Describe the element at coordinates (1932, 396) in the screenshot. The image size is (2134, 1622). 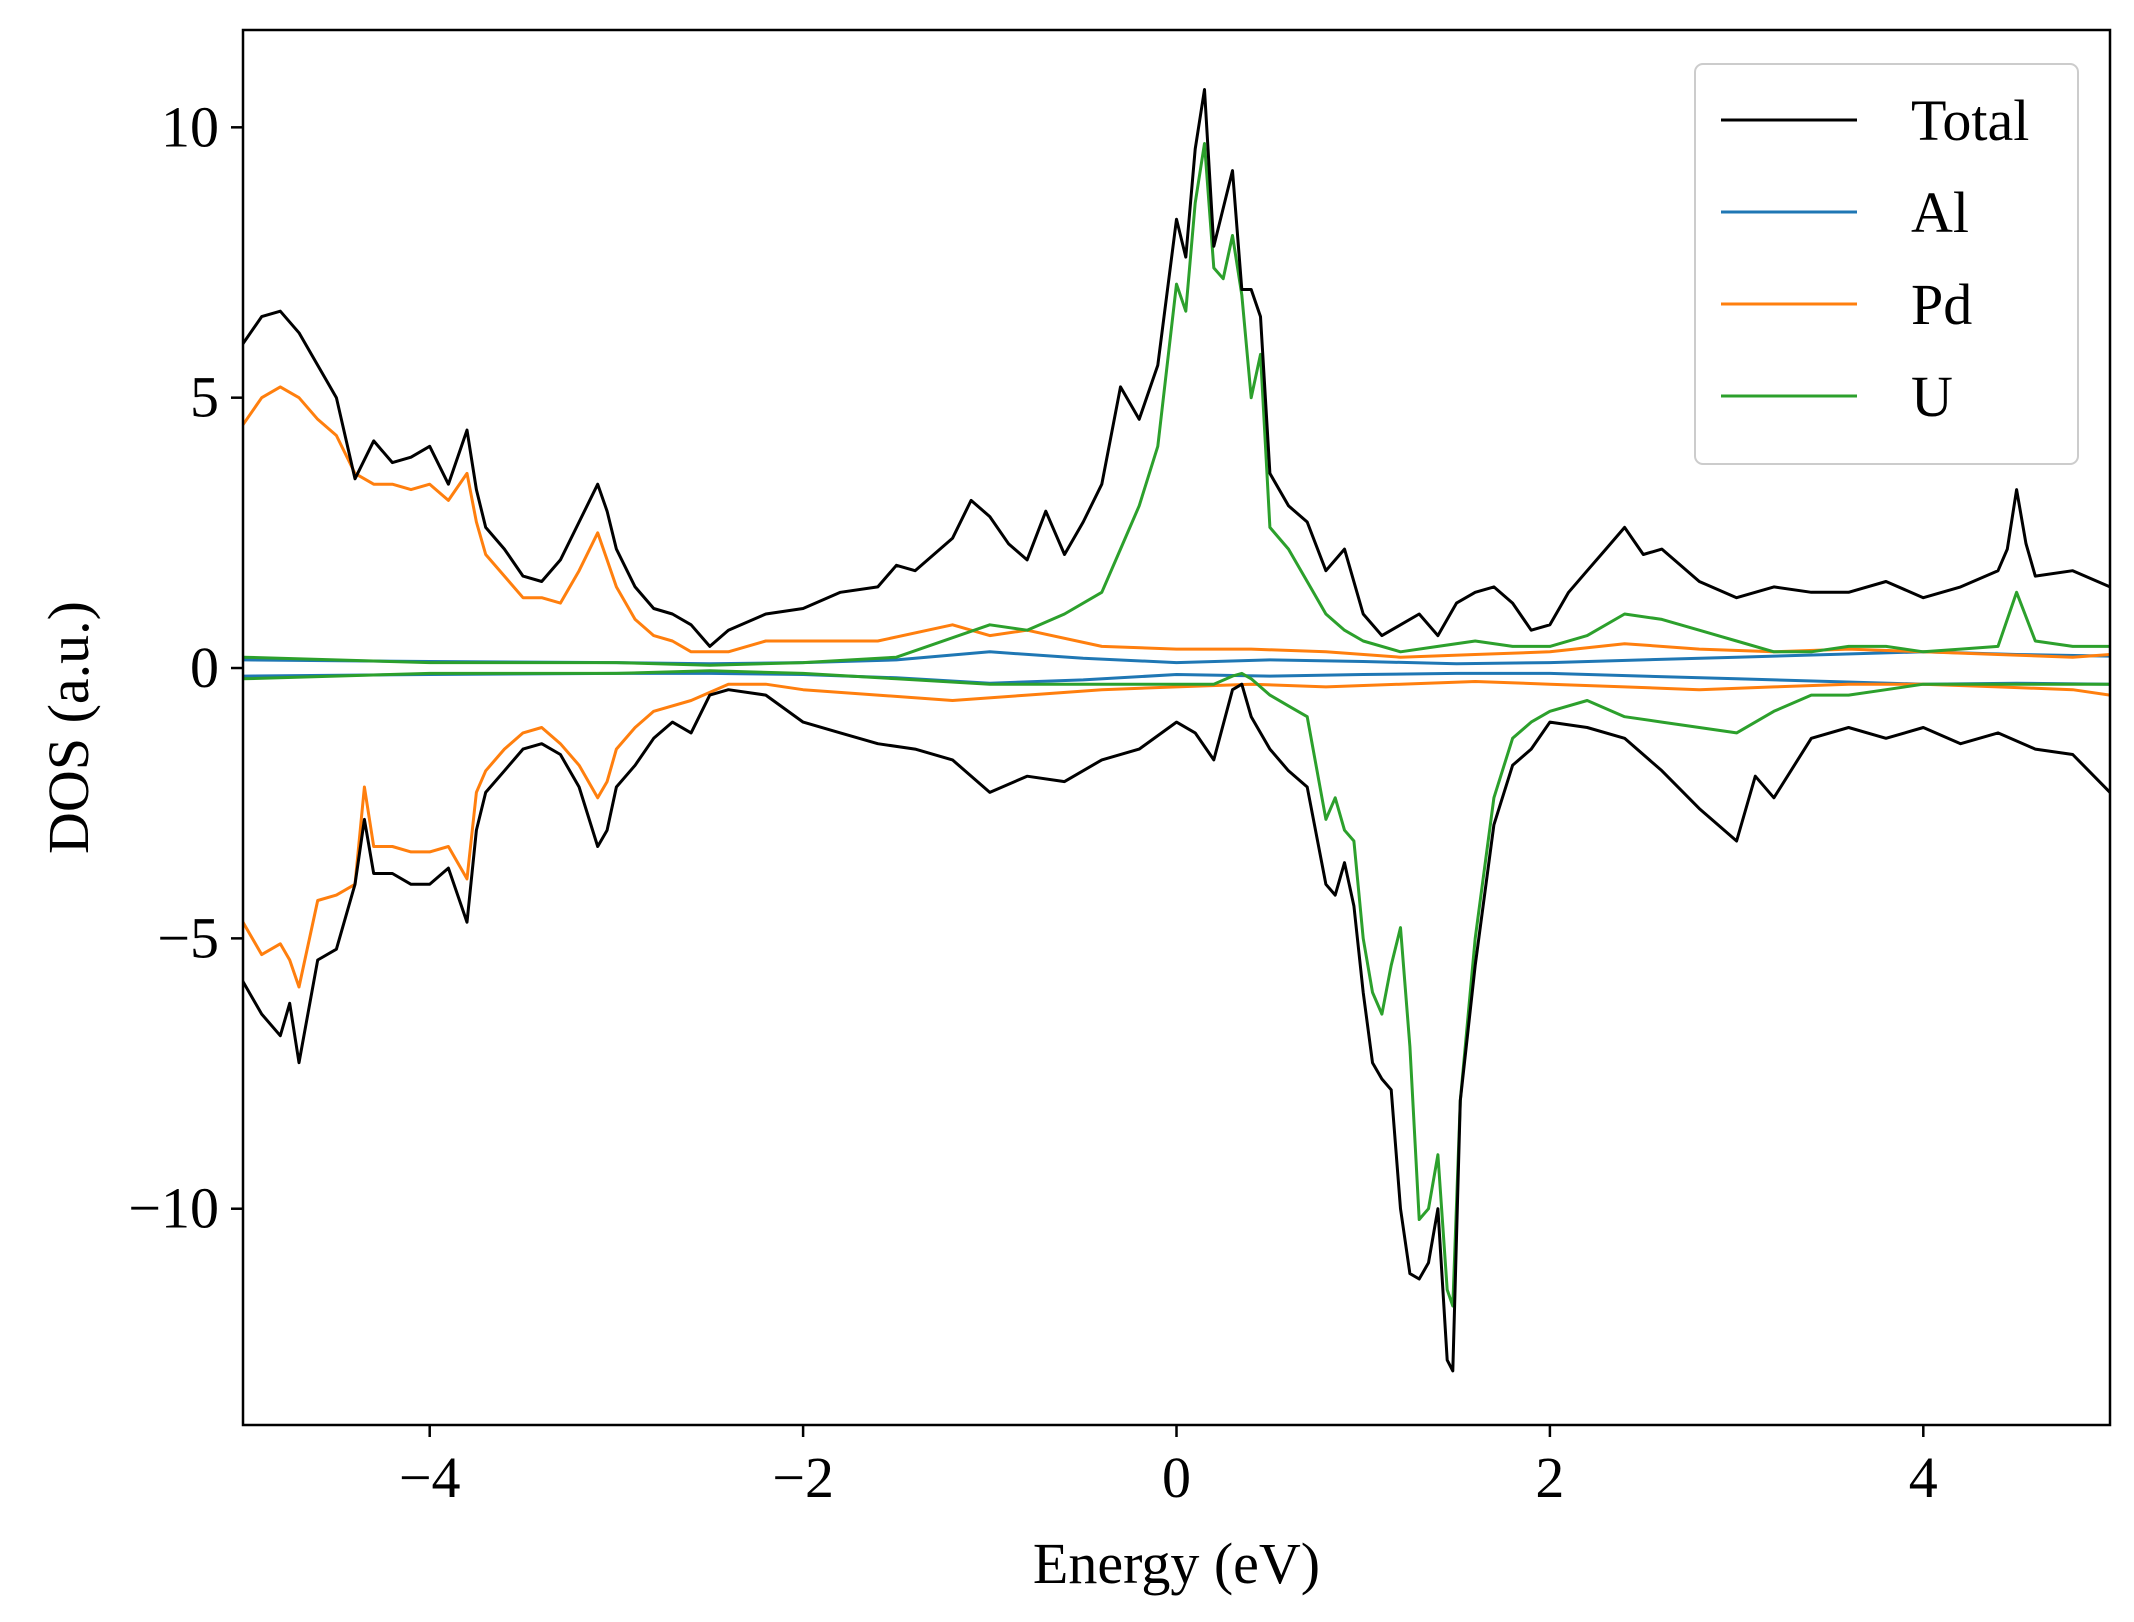
I see `legend-label-u: U` at that location.